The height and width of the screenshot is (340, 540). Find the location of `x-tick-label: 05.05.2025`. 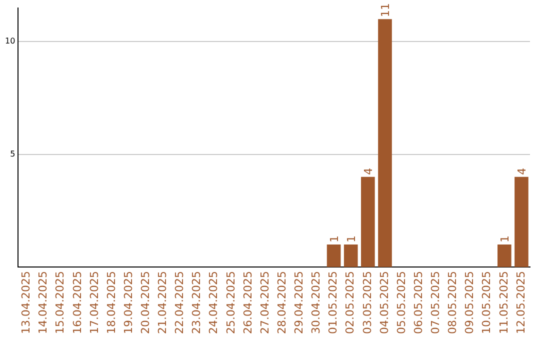

x-tick-label: 05.05.2025 is located at coordinates (401, 302).